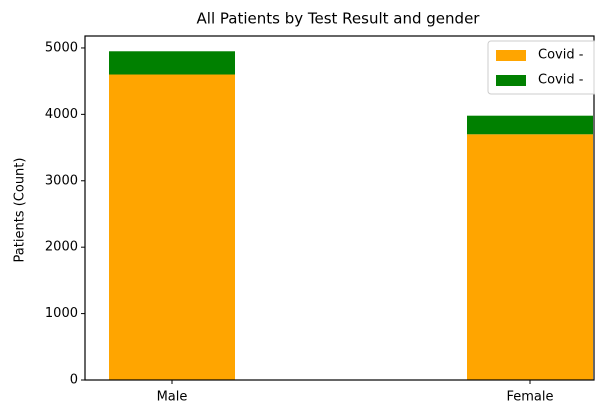  What do you see at coordinates (61, 114) in the screenshot?
I see `y-tick-label: 4000` at bounding box center [61, 114].